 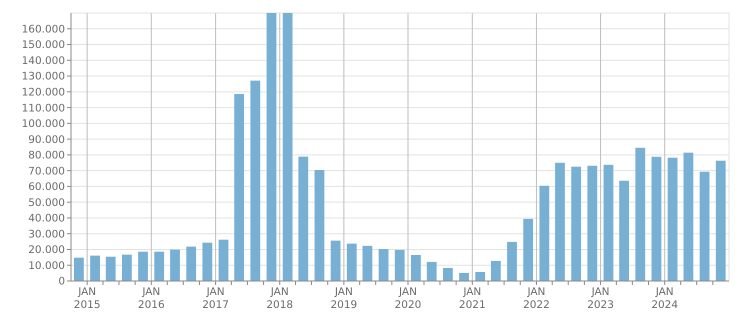 I want to click on y-tick-label: 30.000, so click(x=46, y=234).